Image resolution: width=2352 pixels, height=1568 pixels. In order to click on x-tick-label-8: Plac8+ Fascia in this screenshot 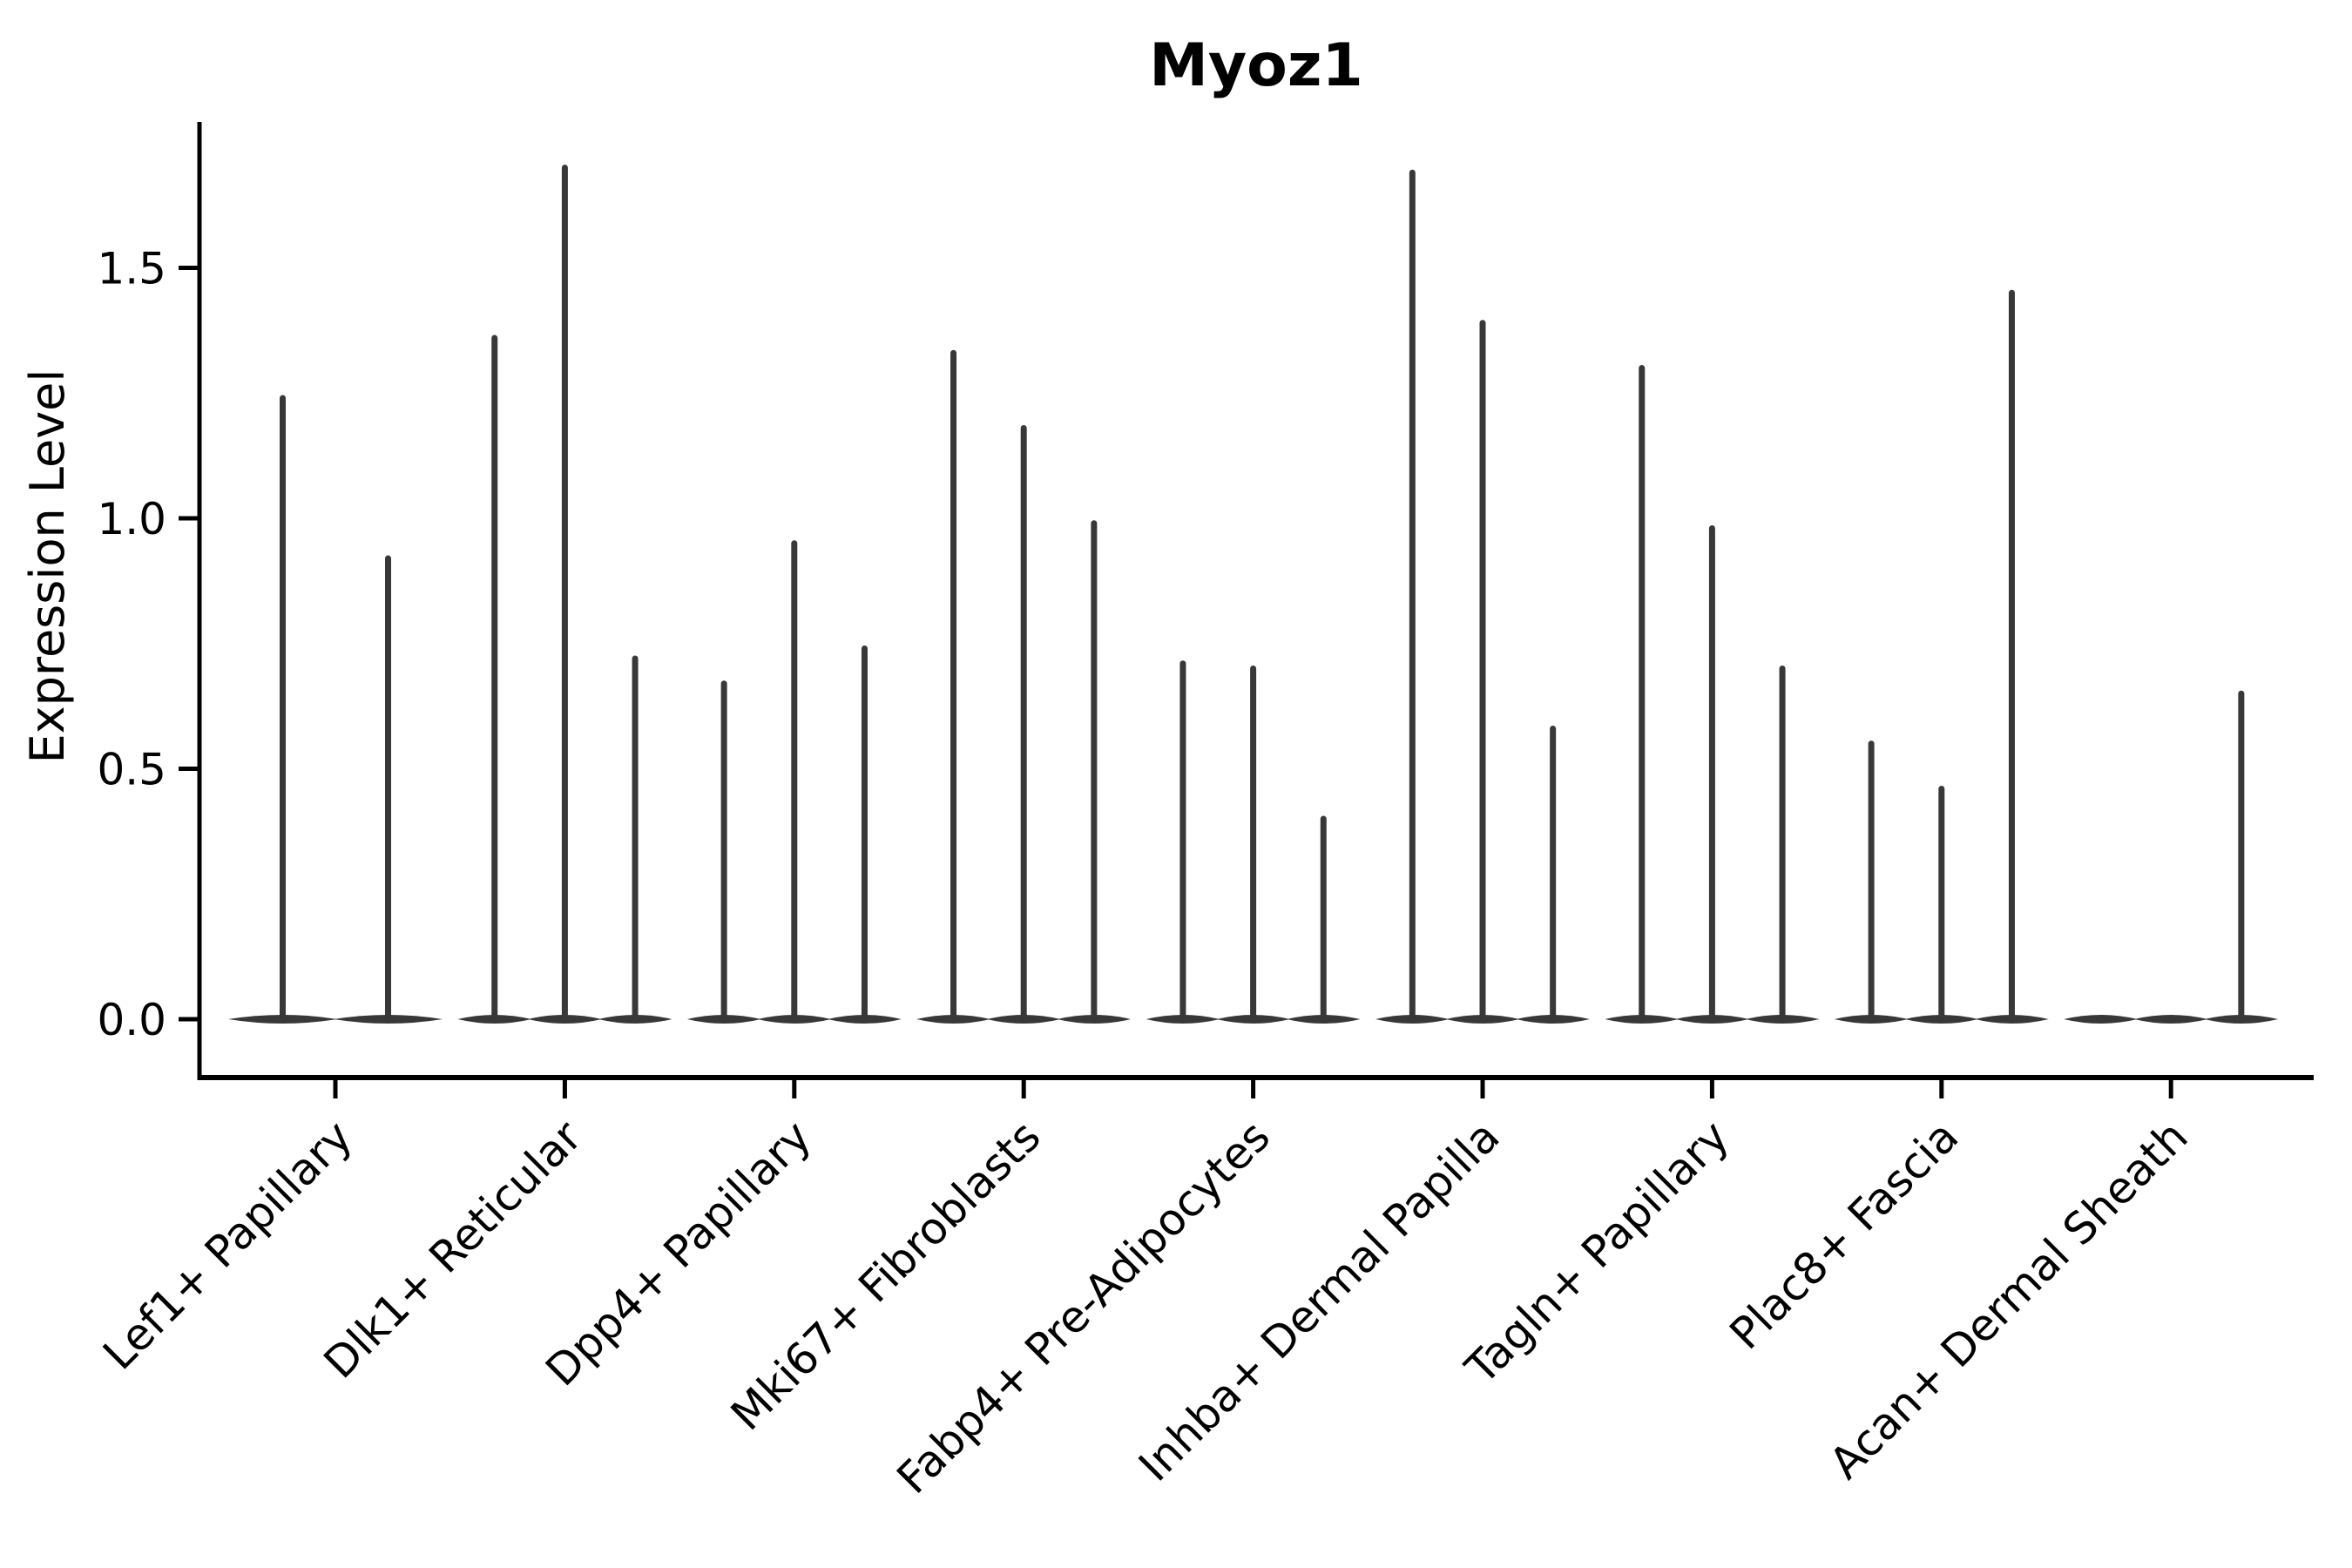, I will do `click(1845, 1235)`.